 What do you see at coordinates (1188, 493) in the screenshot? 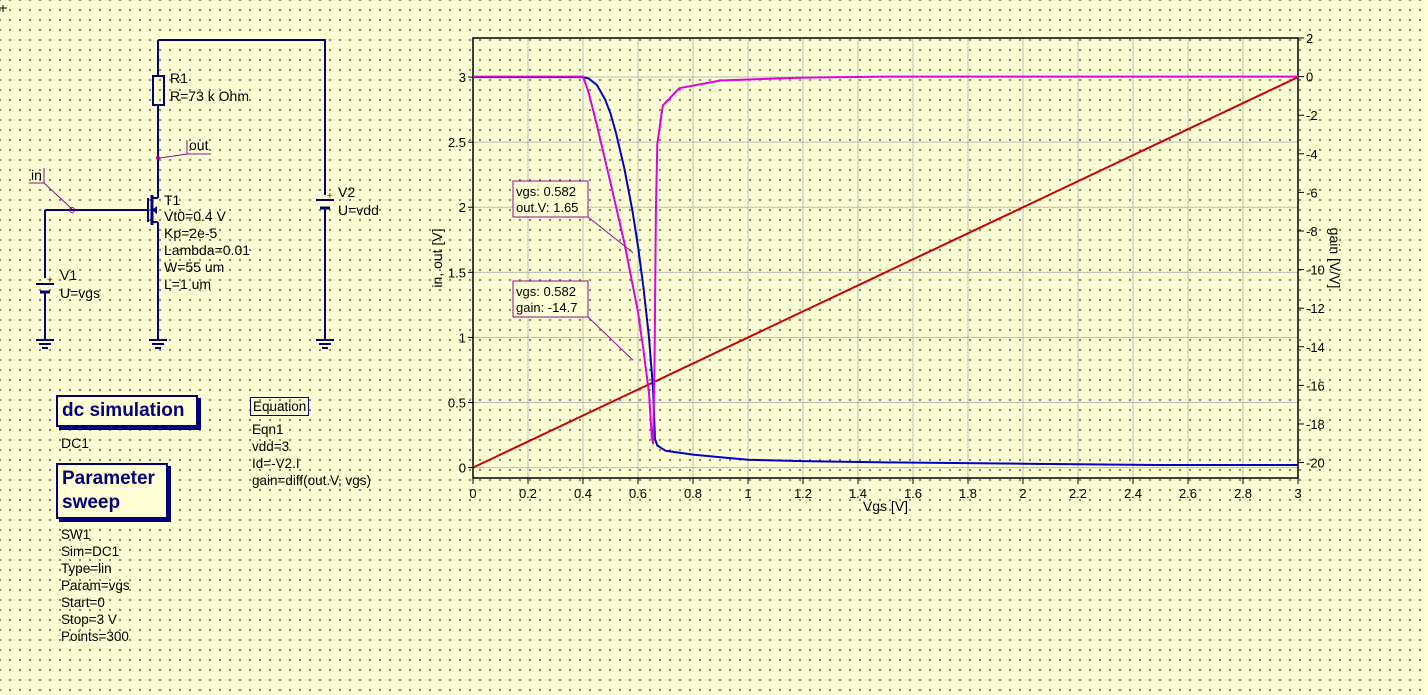
I see `x-tick-label: 2.6` at bounding box center [1188, 493].